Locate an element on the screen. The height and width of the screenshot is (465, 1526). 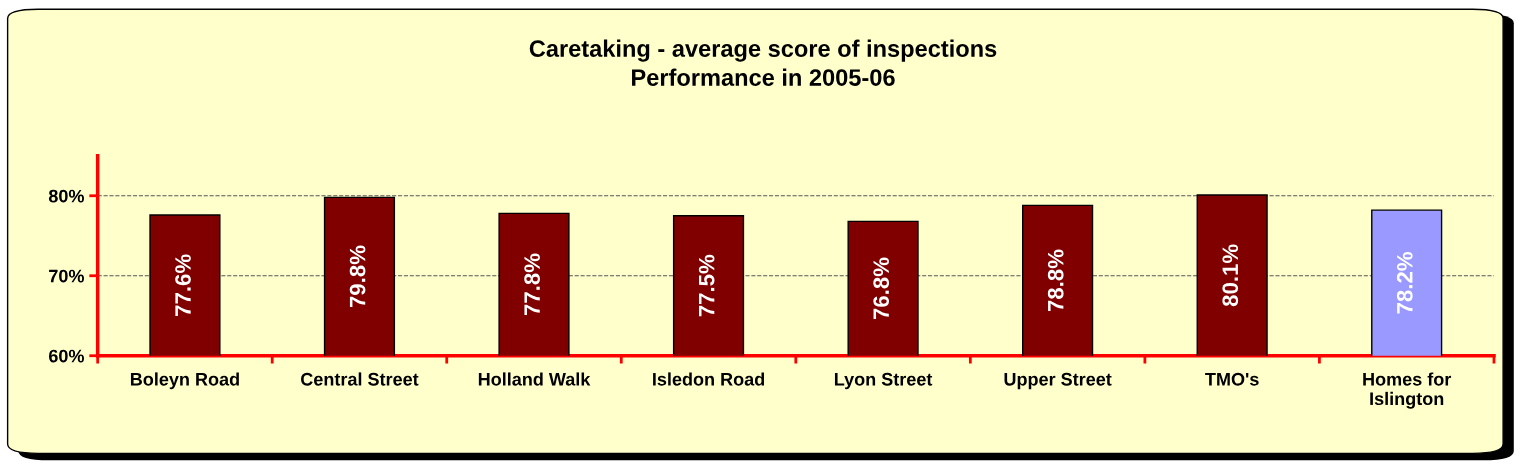
x-tick-label: Central Street is located at coordinates (360, 379).